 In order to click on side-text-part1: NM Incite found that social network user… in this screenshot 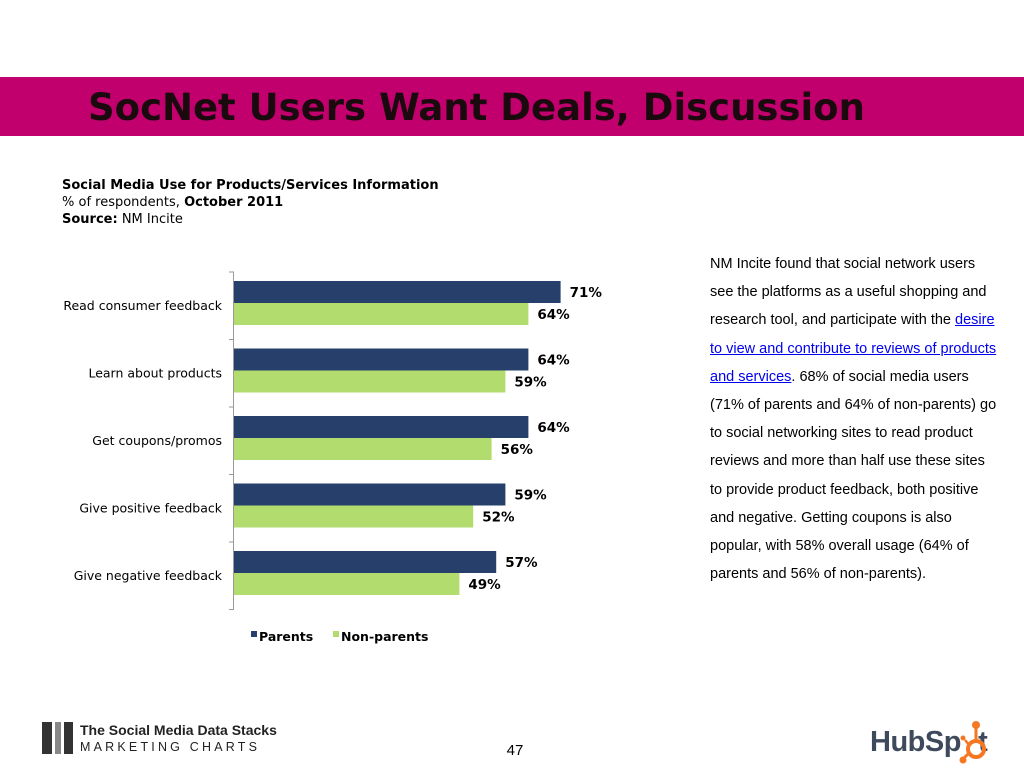, I will do `click(848, 292)`.